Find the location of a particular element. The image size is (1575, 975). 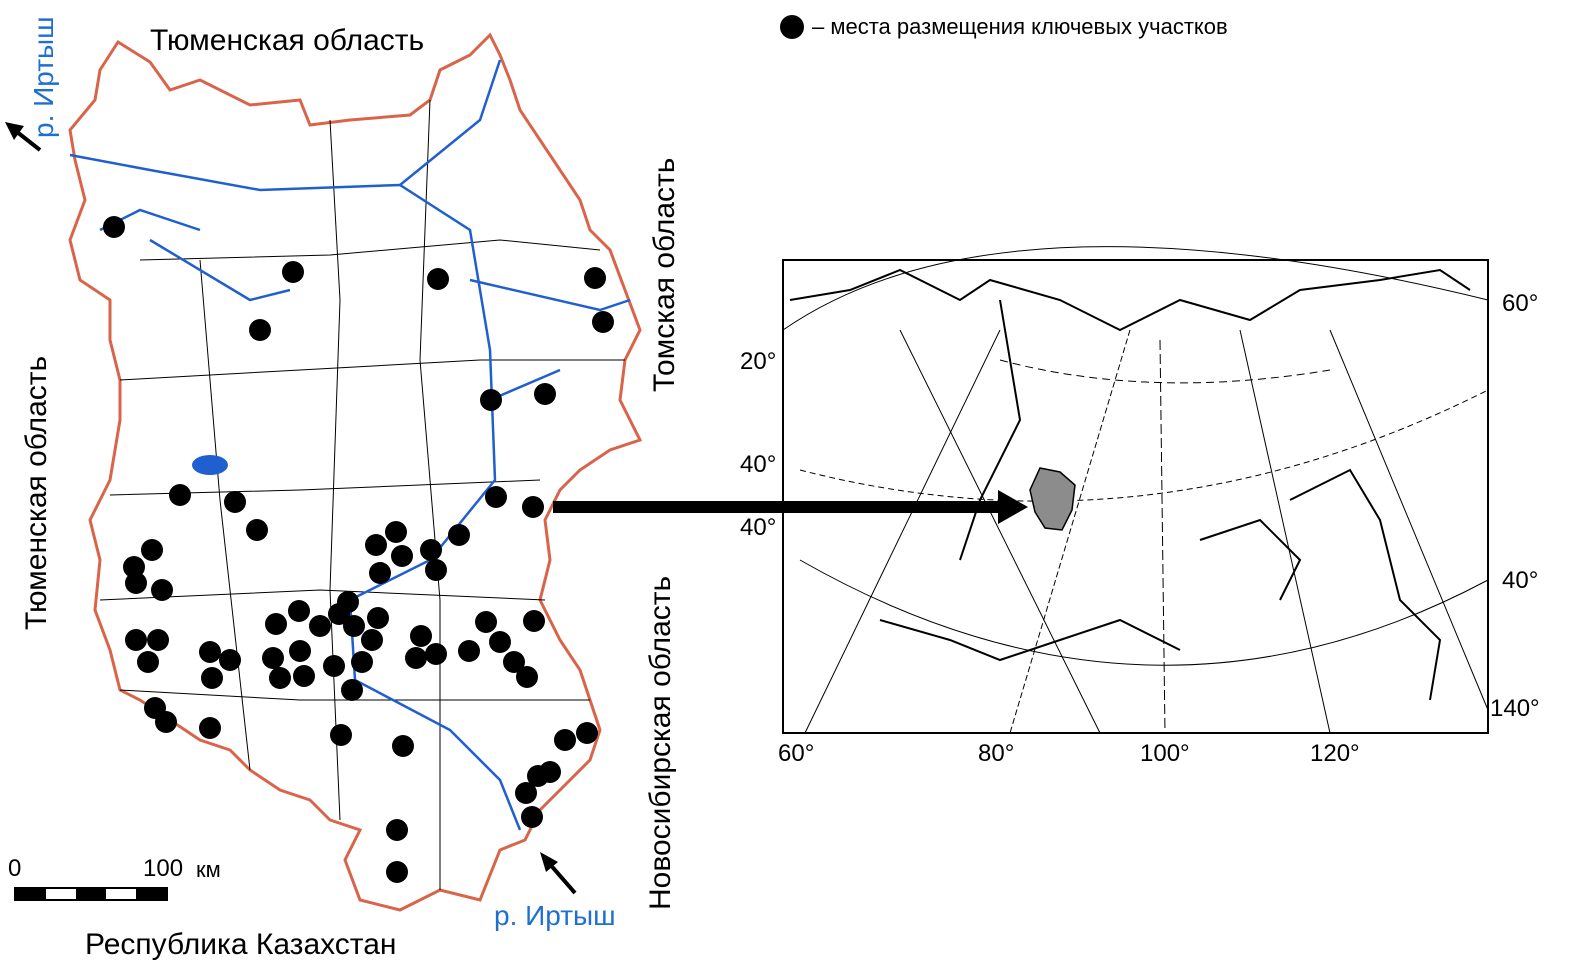

inset-lat-right-2: 40° is located at coordinates (1520, 580).